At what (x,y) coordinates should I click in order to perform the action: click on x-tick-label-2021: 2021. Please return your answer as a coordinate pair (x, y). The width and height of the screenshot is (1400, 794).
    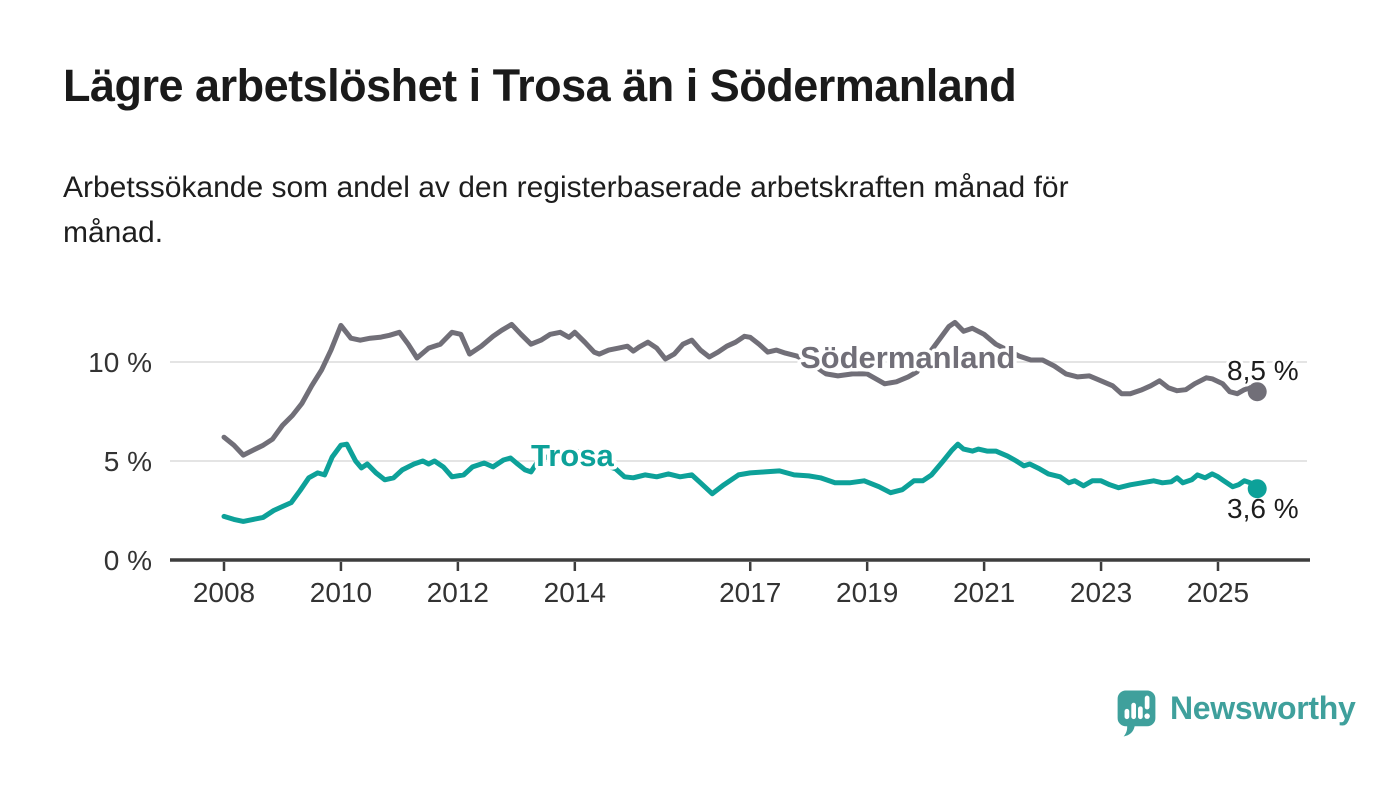
    Looking at the image, I should click on (984, 592).